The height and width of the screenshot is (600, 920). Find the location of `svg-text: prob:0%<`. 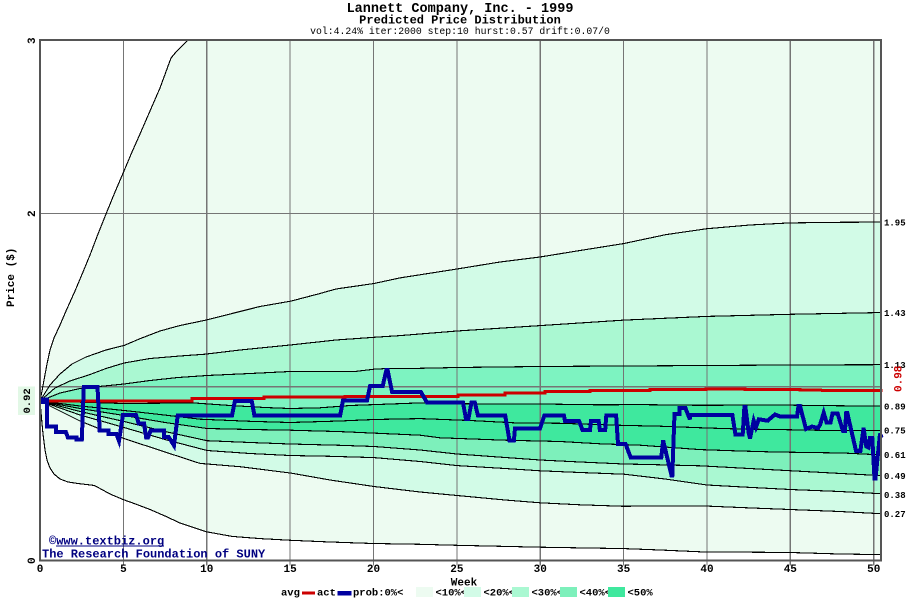

svg-text: prob:0%< is located at coordinates (378, 594).